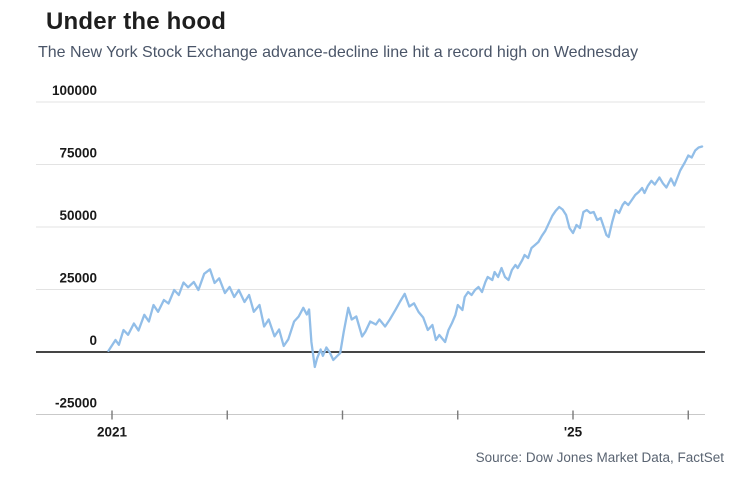 The height and width of the screenshot is (486, 752). I want to click on chart-title: Under the hood, so click(136, 21).